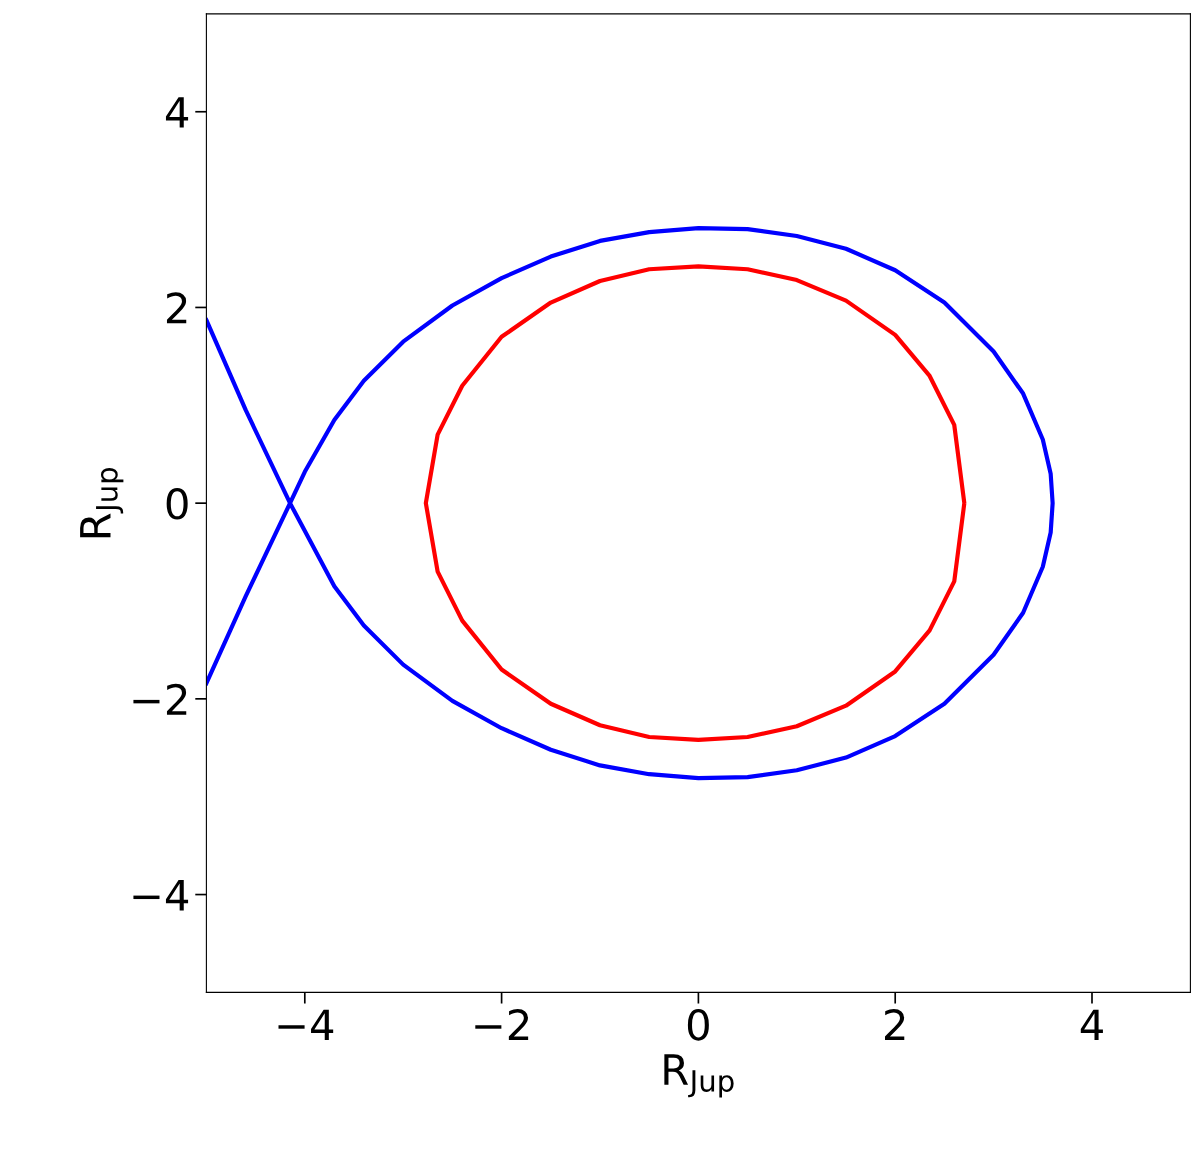  Describe the element at coordinates (160, 699) in the screenshot. I see `y-tick-label: −2` at that location.